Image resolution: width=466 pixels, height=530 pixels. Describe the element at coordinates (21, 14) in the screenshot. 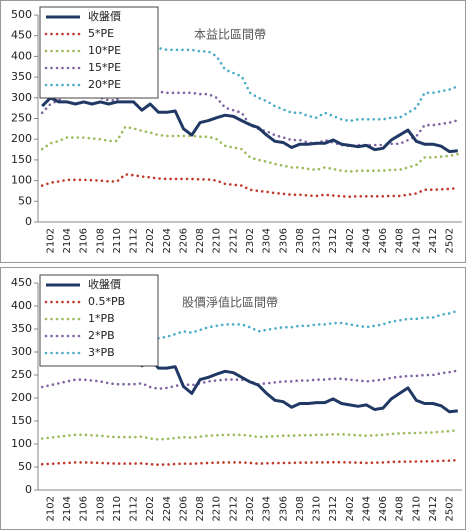

I see `y-tick-label: 500` at that location.